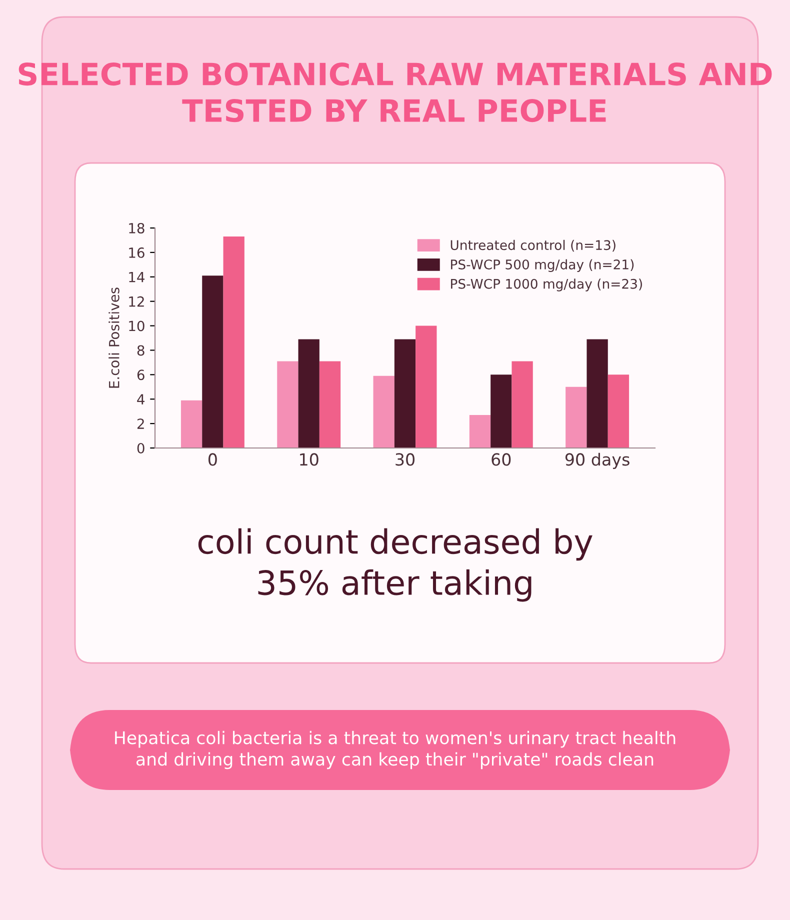  I want to click on y-tick-label: 6, so click(140, 375).